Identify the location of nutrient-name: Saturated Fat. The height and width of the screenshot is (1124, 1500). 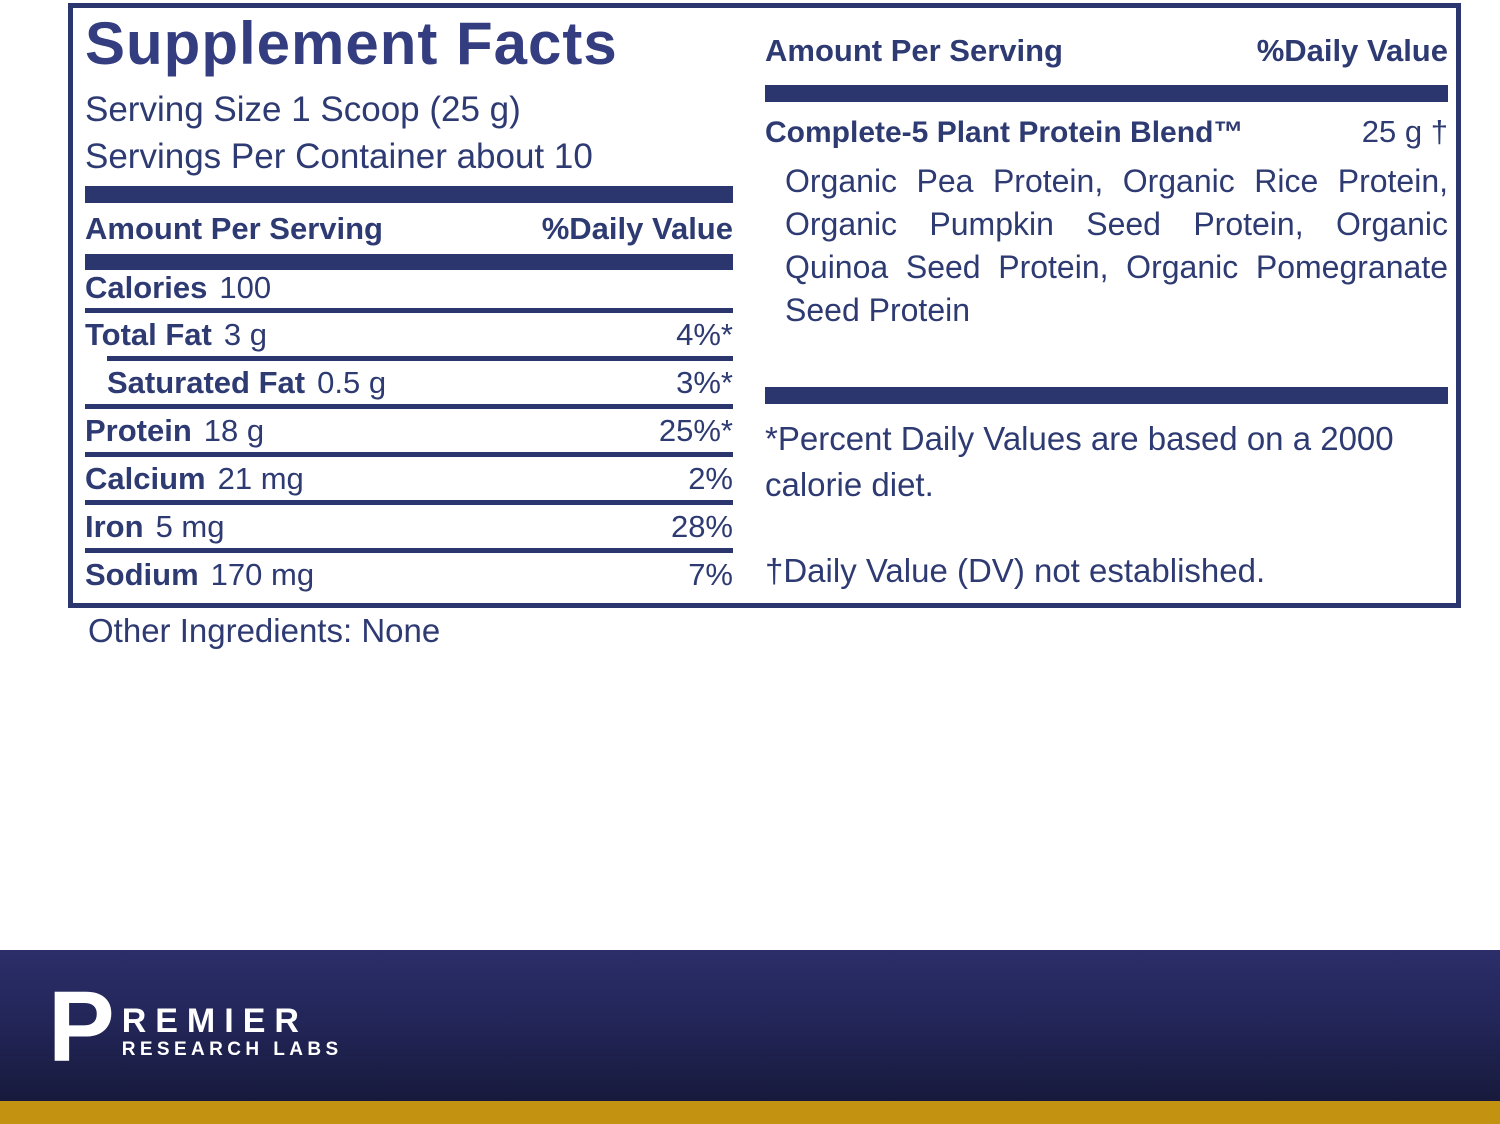
(206, 382).